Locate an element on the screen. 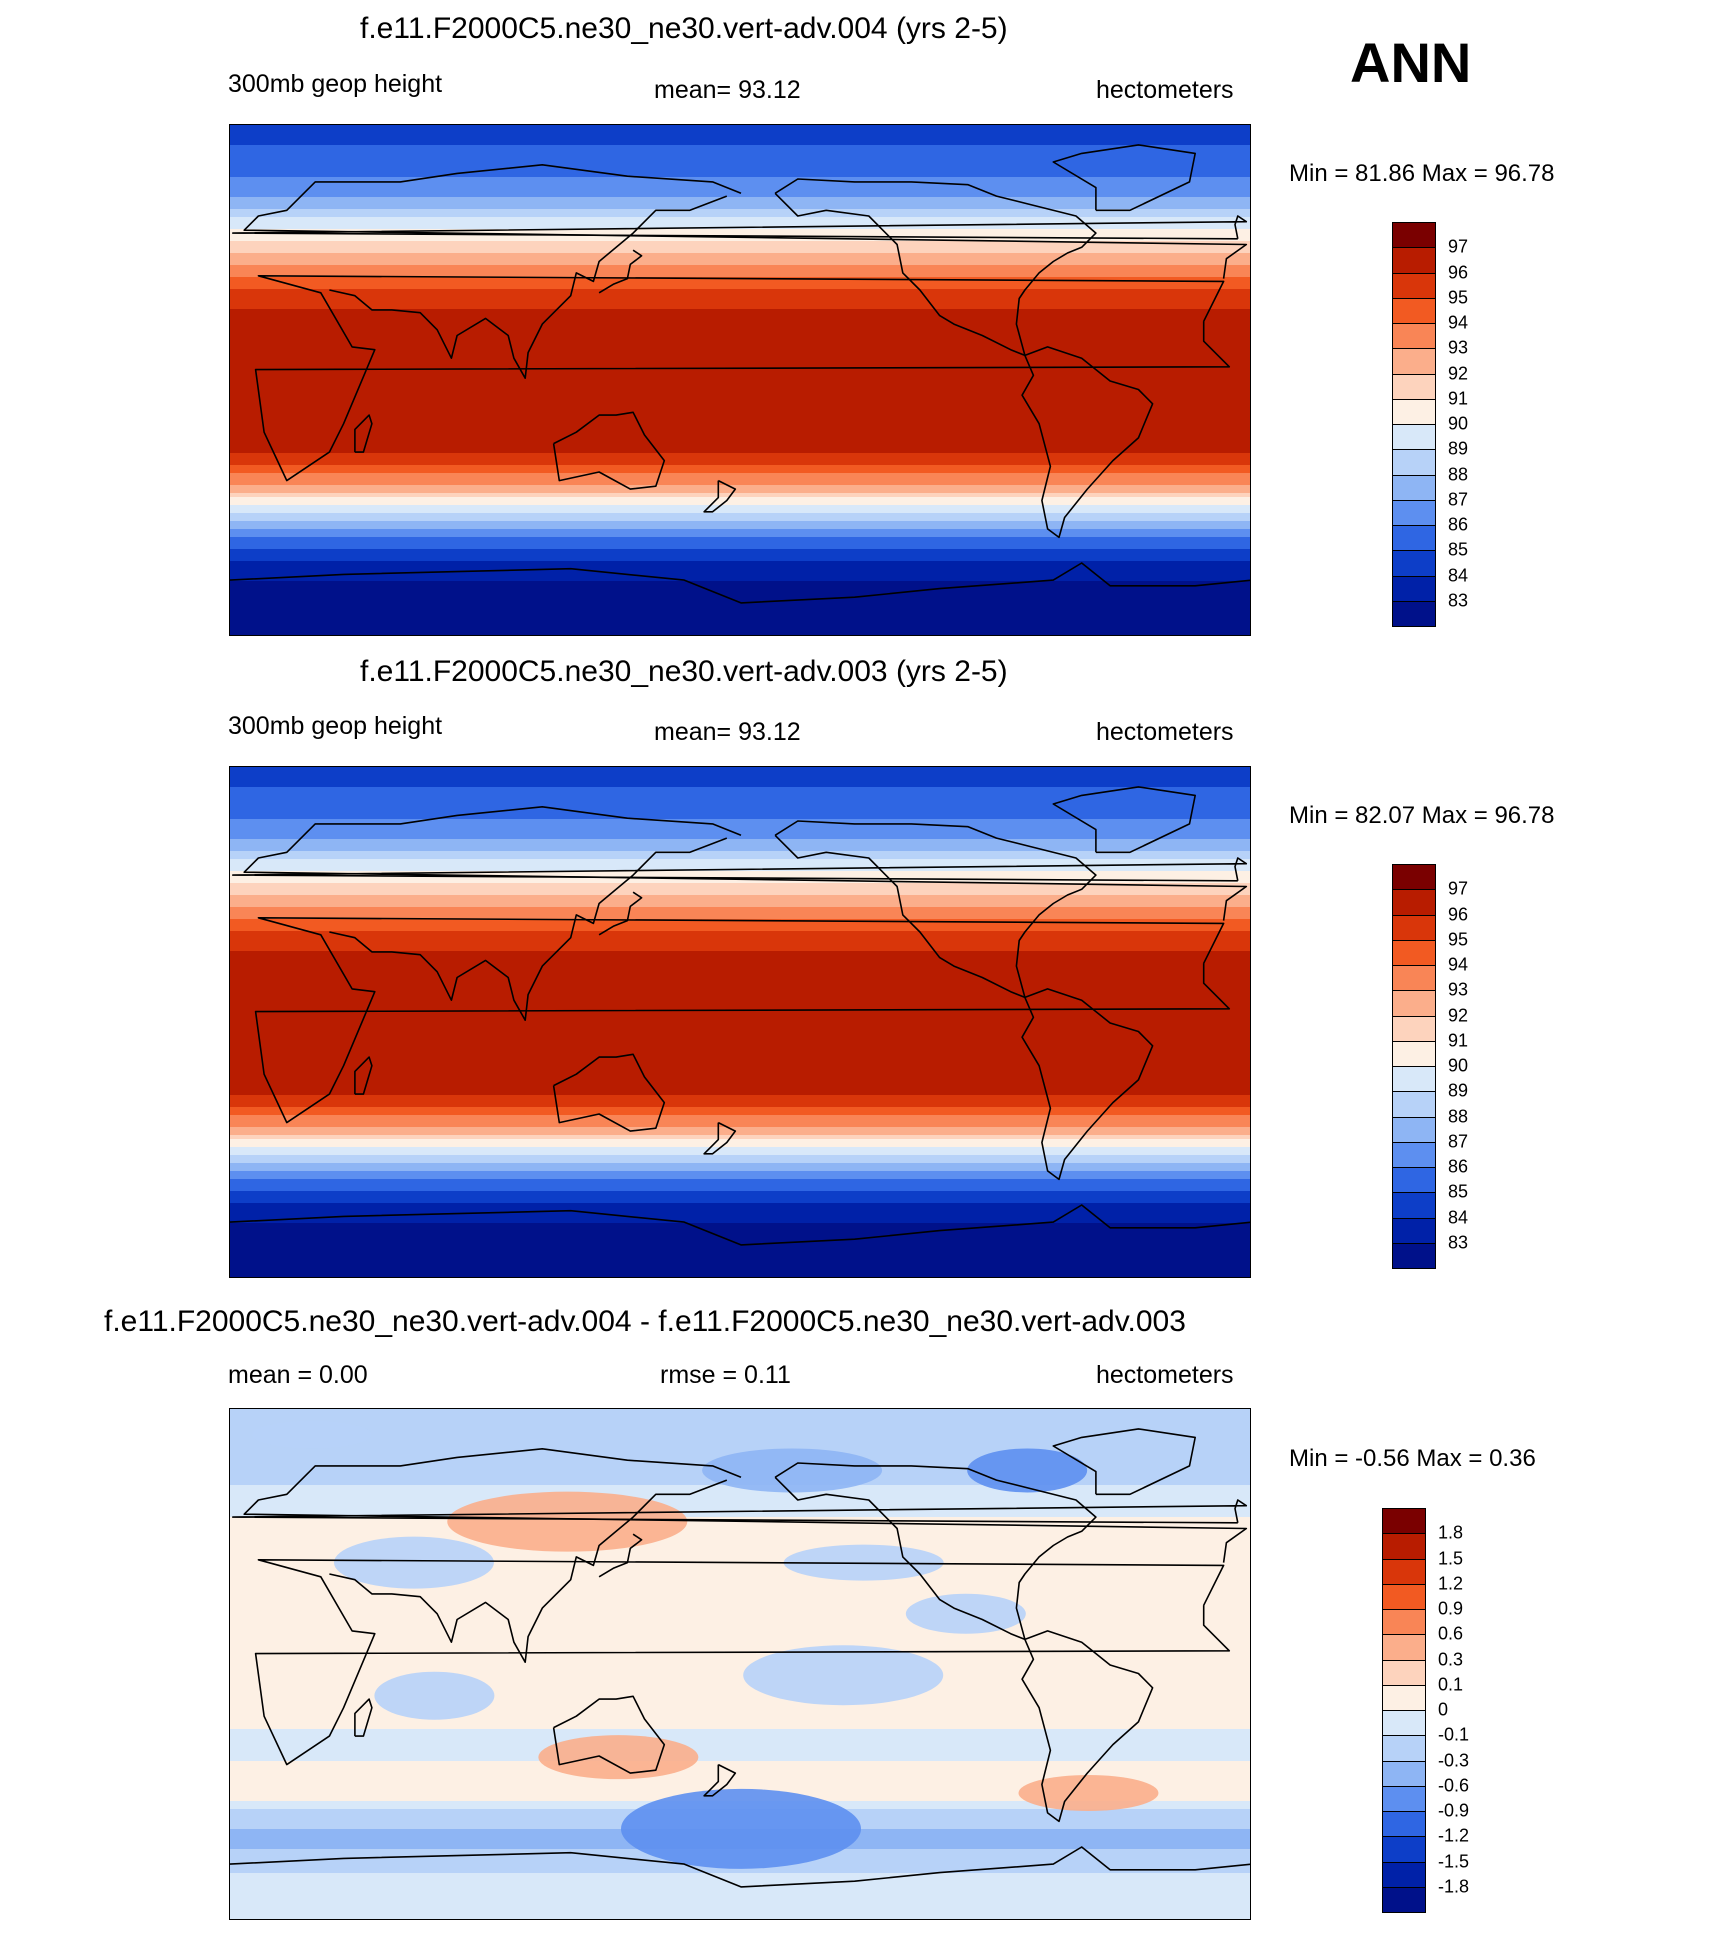 Image resolution: width=1710 pixels, height=1953 pixels. colorbar-label: 97 is located at coordinates (1458, 246).